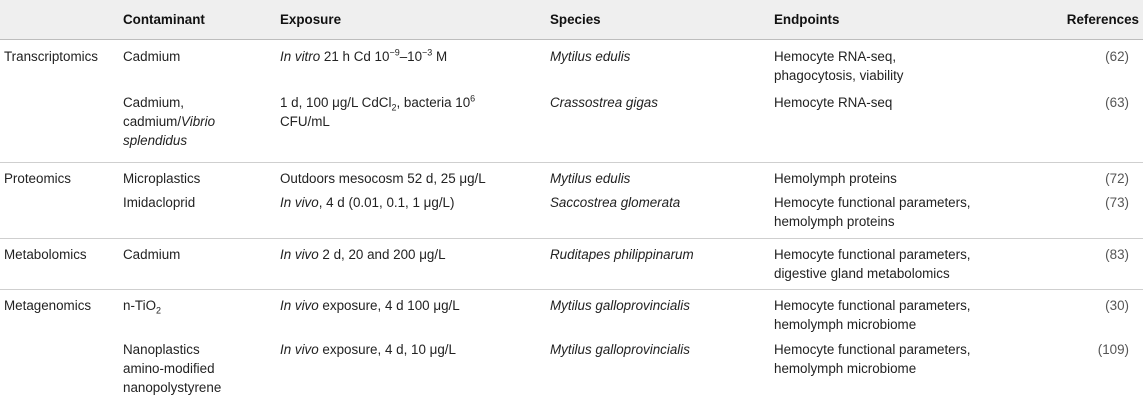  I want to click on row-species: Crassostrea gigas, so click(604, 102).